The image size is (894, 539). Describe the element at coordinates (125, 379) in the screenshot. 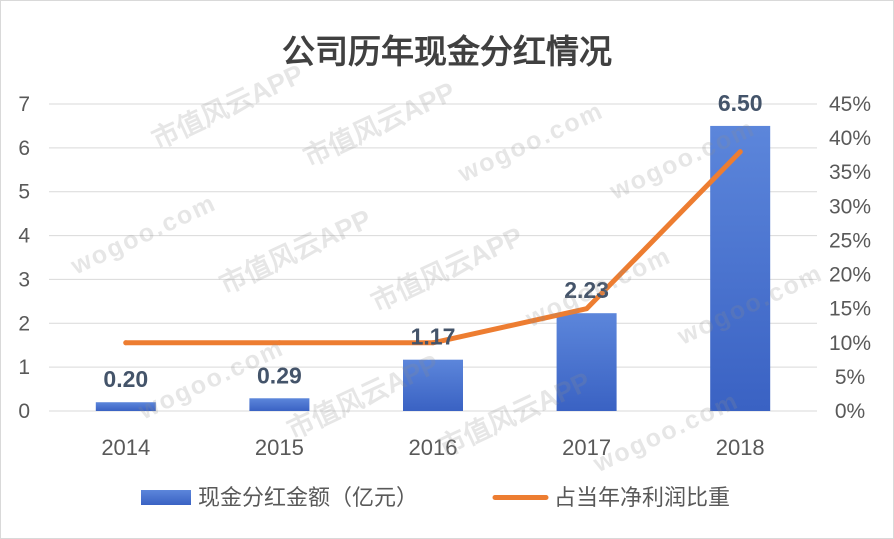

I see `bar-data-label: 0.20` at that location.